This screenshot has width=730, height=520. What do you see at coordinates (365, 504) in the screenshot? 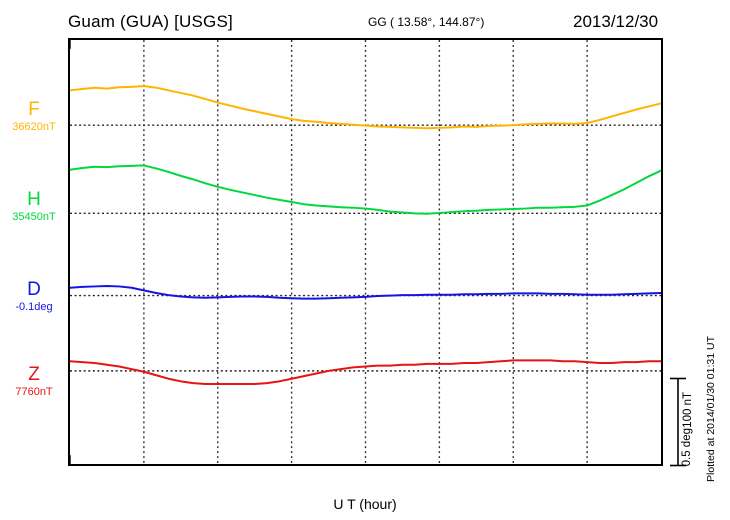
I see `x-axis-title: U T (hour)` at bounding box center [365, 504].